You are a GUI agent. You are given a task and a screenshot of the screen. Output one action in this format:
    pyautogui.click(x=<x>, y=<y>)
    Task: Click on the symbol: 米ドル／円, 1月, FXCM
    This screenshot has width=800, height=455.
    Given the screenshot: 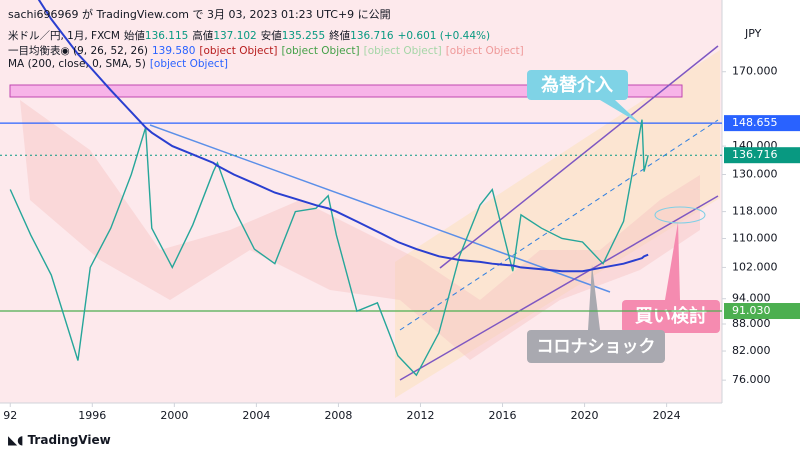 What is the action you would take?
    pyautogui.click(x=64, y=36)
    